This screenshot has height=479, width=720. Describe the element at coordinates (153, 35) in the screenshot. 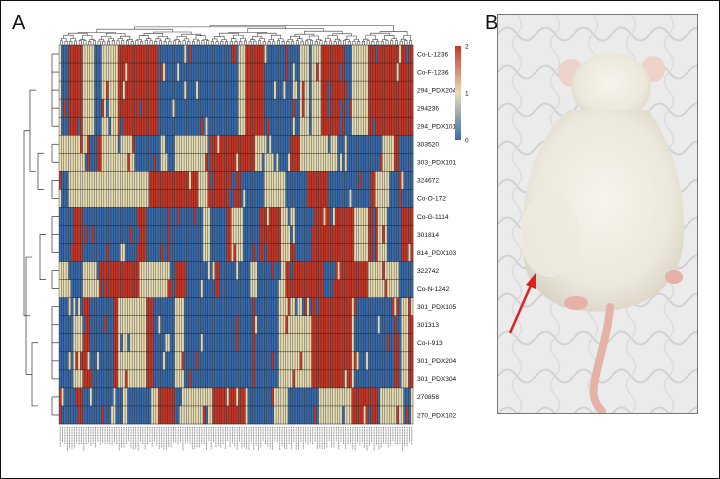

I see `dendrogram-branch` at that location.